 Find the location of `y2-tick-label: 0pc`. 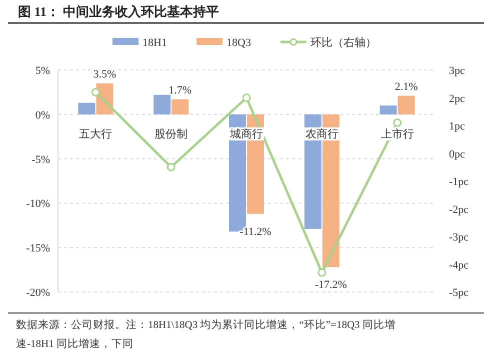

y2-tick-label: 0pc is located at coordinates (457, 154).